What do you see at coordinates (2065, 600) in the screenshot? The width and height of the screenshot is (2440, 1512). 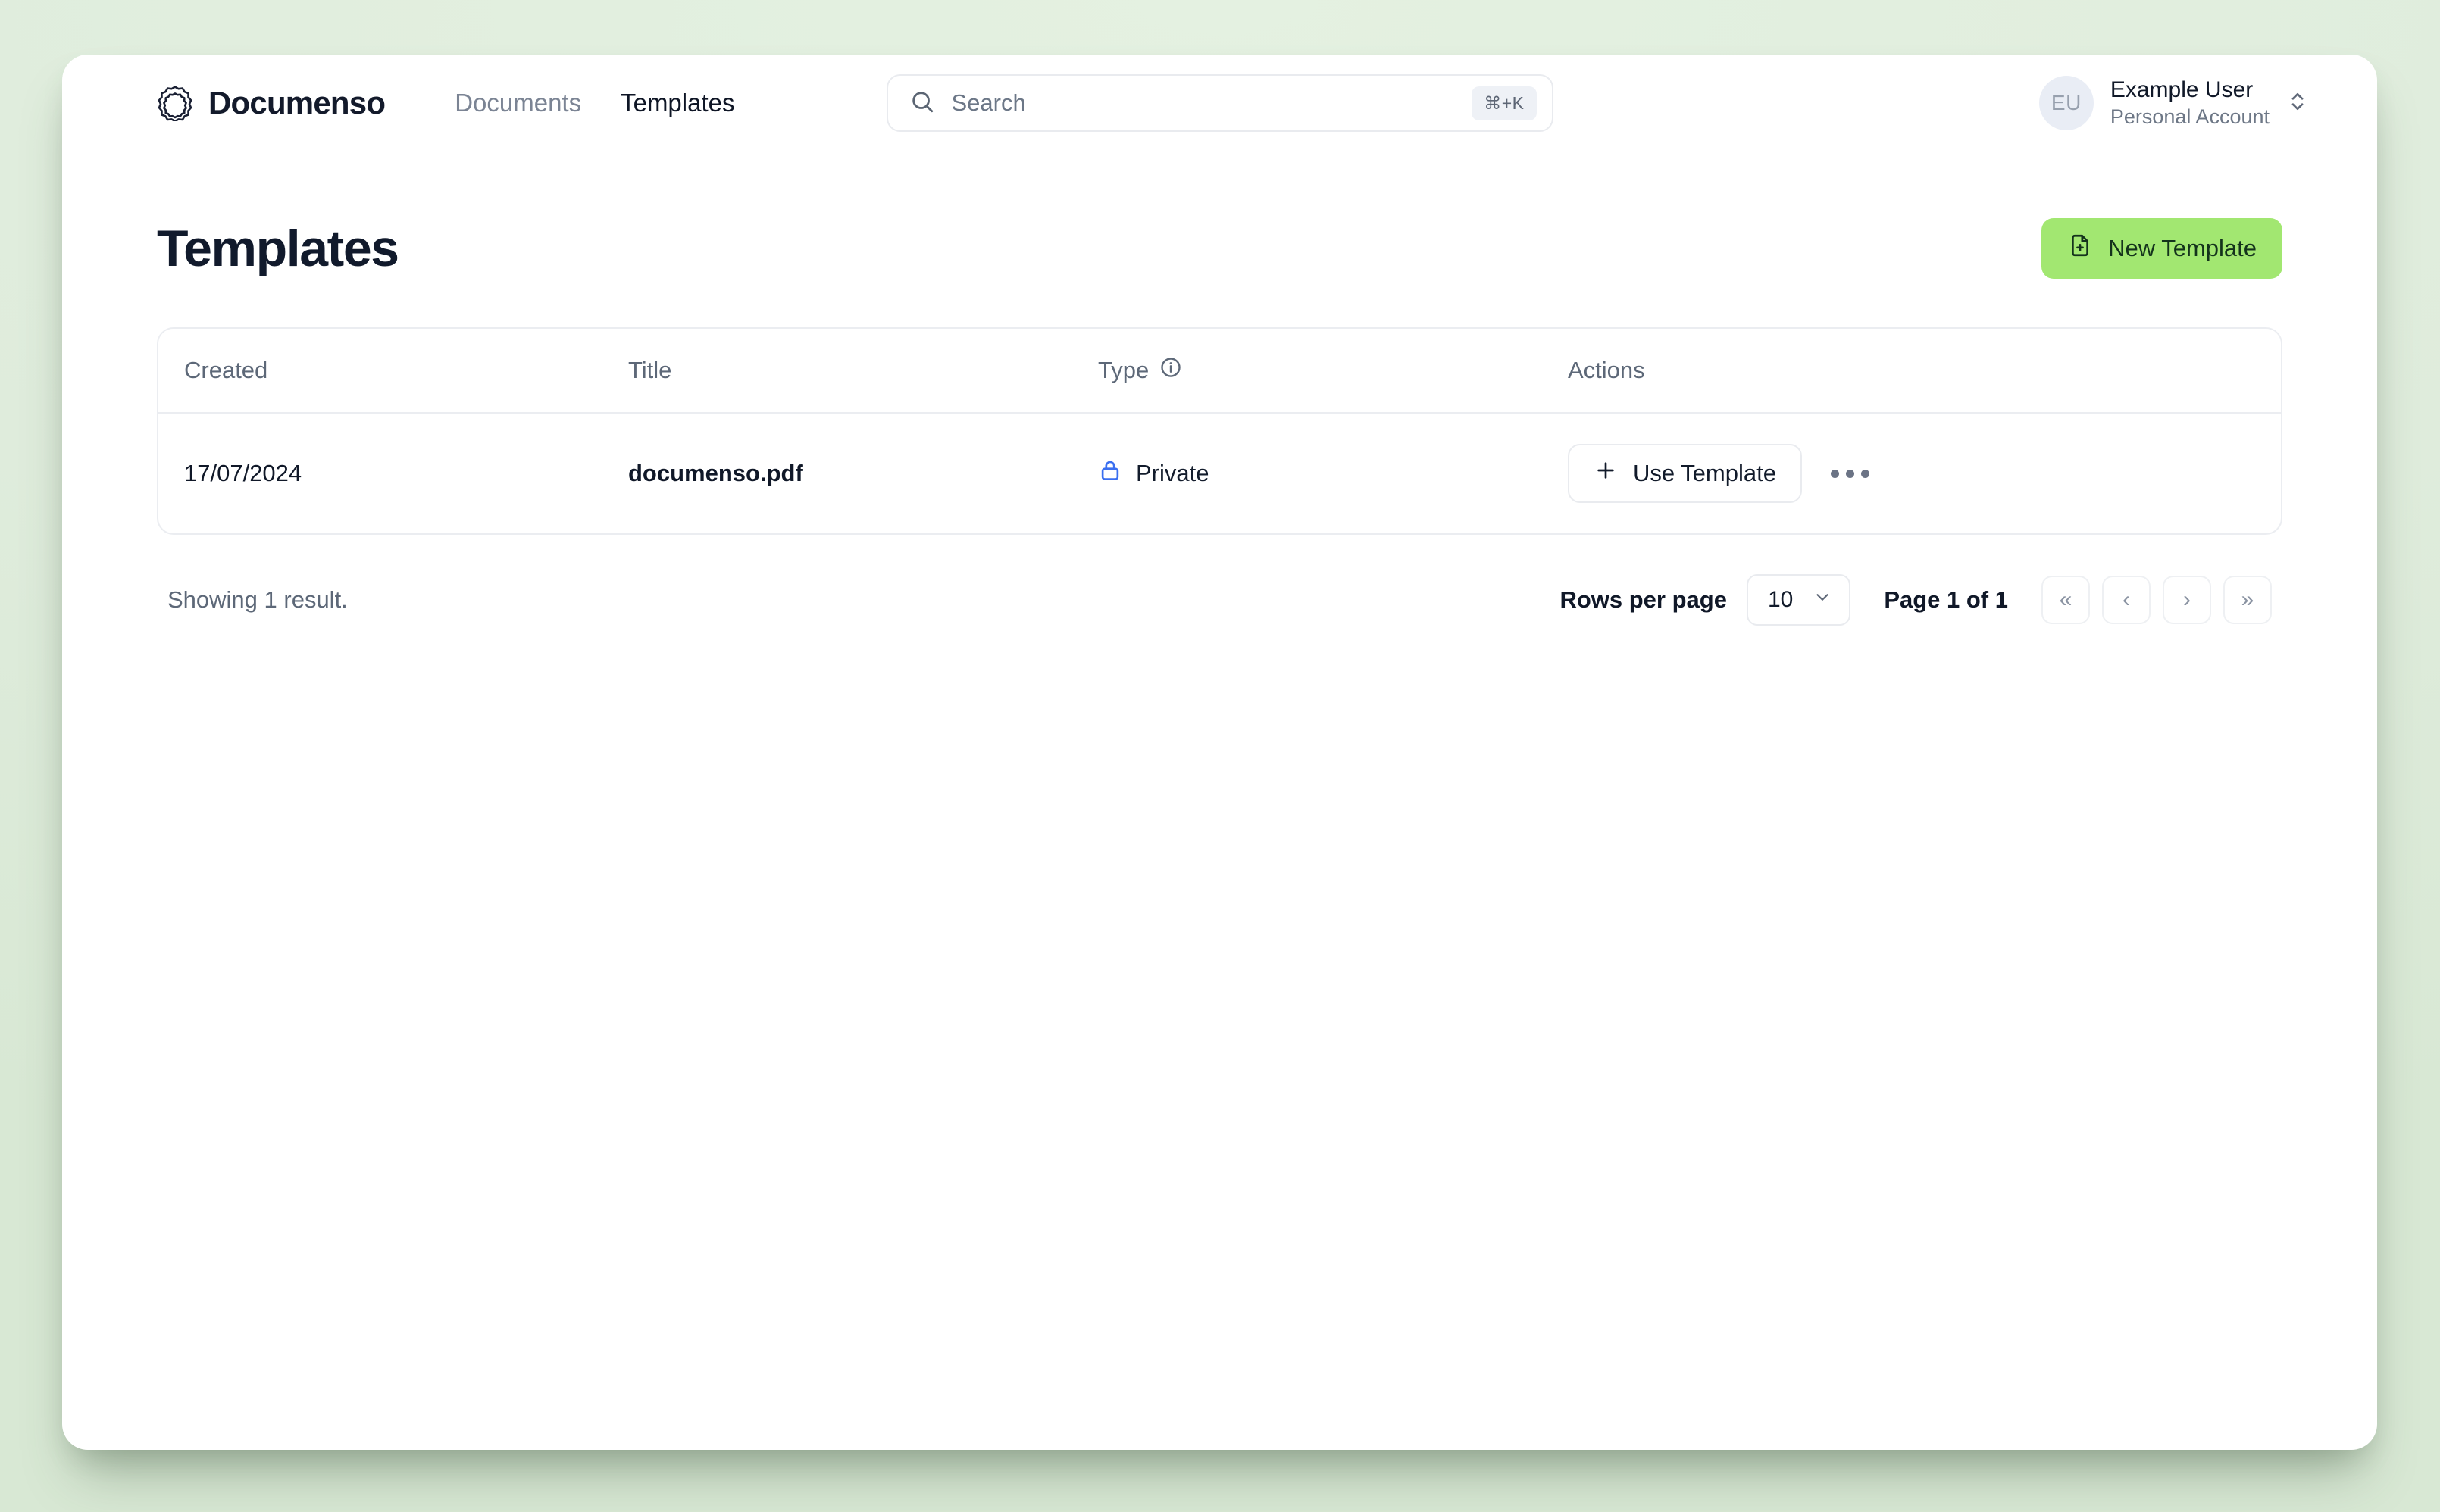 I see `first-page-button: «` at bounding box center [2065, 600].